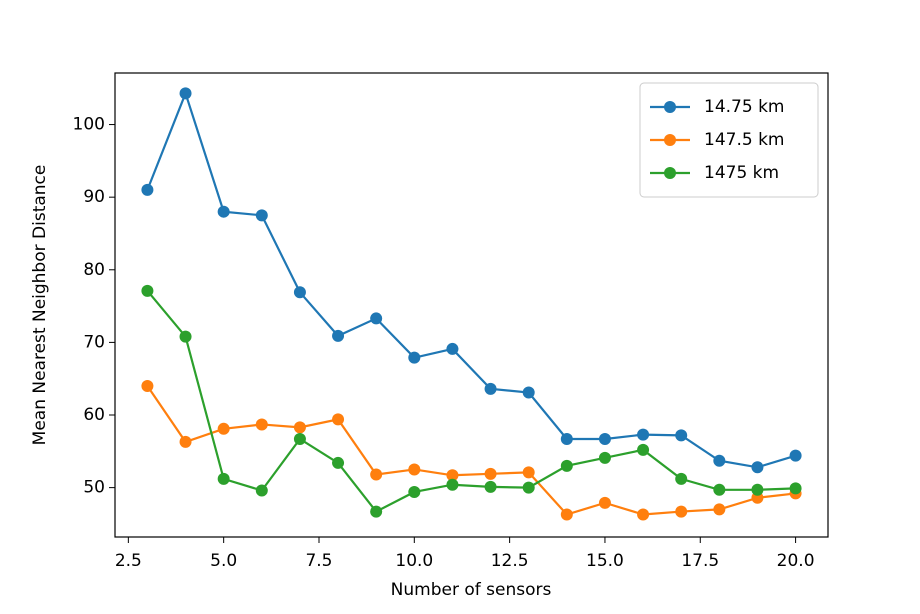 The width and height of the screenshot is (920, 614). I want to click on legend-label: 1475 km, so click(741, 173).